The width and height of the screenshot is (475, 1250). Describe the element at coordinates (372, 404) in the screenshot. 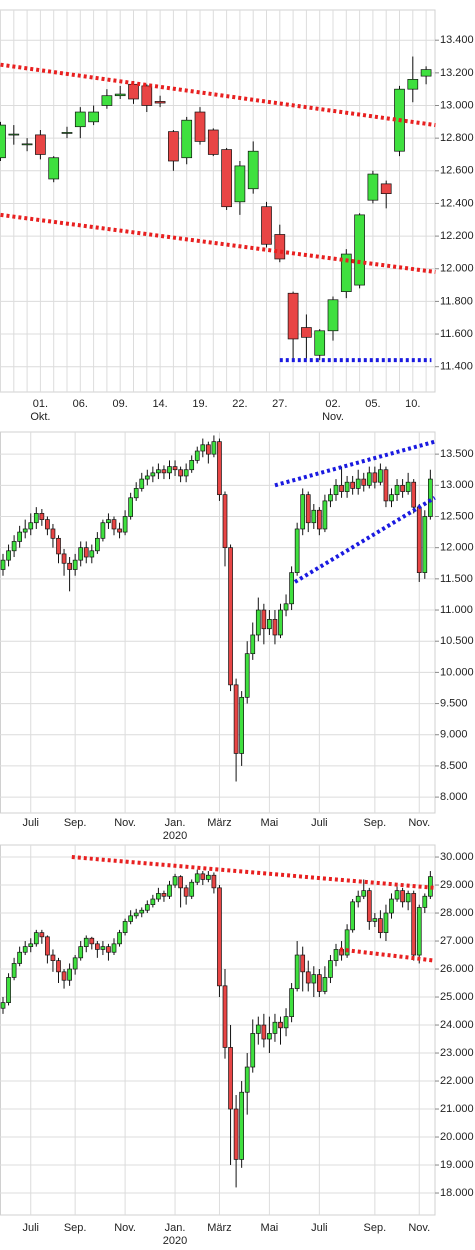

I see `x-tick-label: 05.` at that location.